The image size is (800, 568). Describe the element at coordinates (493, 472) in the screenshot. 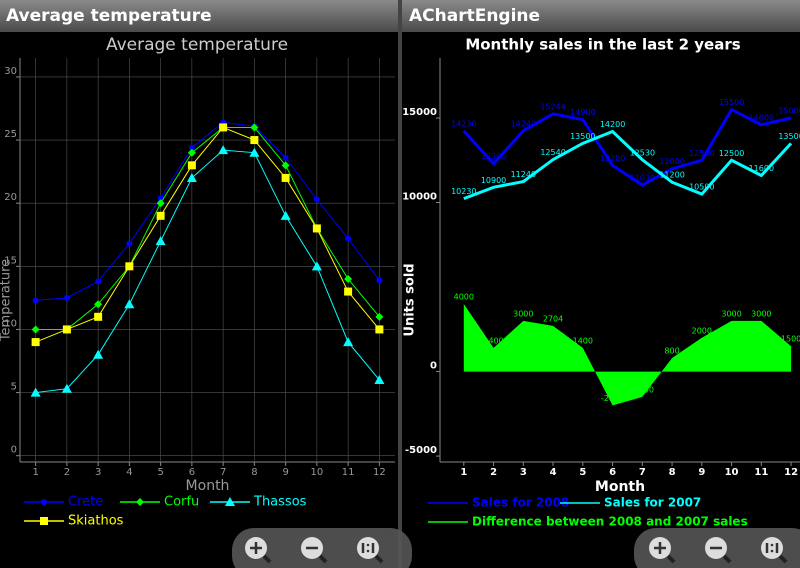

I see `x-tick-label: 2` at that location.